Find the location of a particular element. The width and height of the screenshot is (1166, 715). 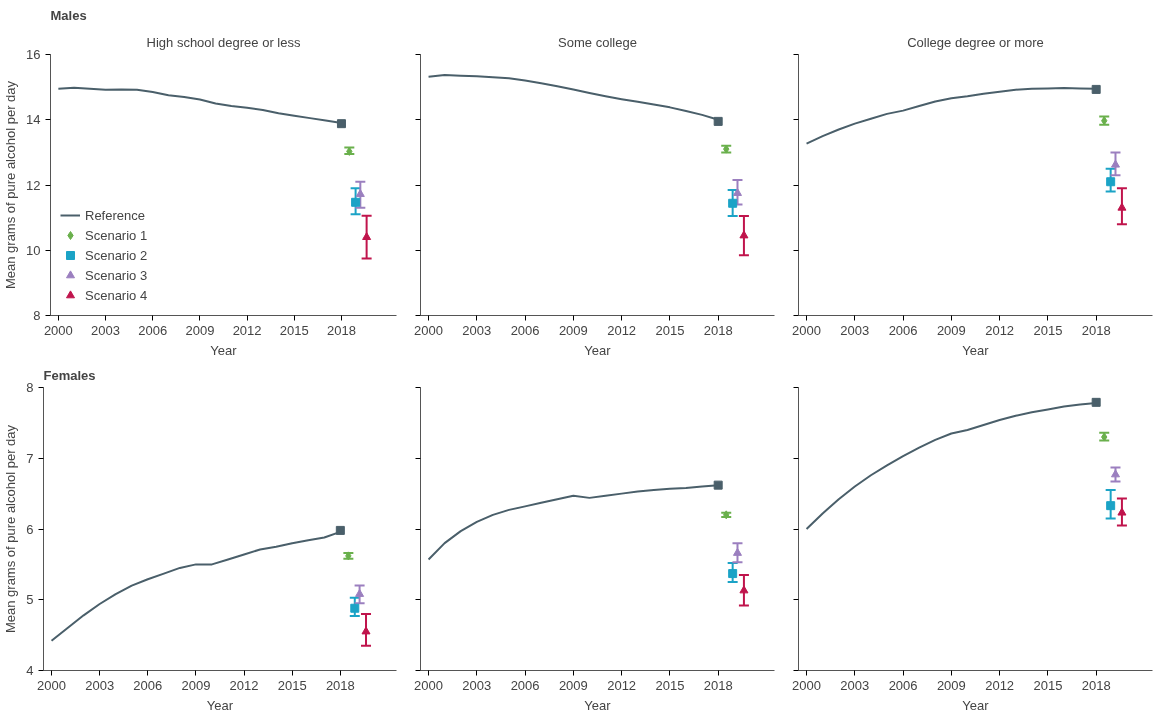

y-tick-label: 7 is located at coordinates (30, 458).